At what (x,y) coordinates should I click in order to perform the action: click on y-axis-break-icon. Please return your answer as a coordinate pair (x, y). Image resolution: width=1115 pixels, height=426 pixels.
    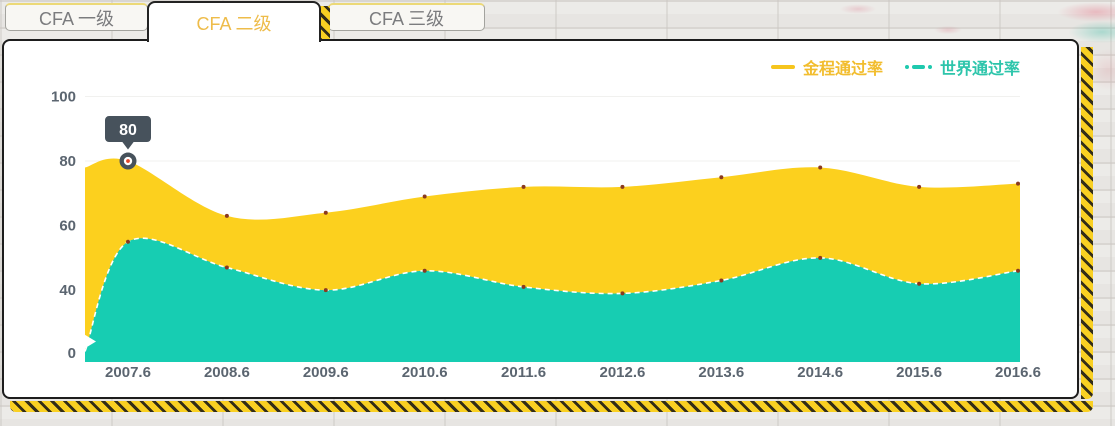
    Looking at the image, I should click on (89, 341).